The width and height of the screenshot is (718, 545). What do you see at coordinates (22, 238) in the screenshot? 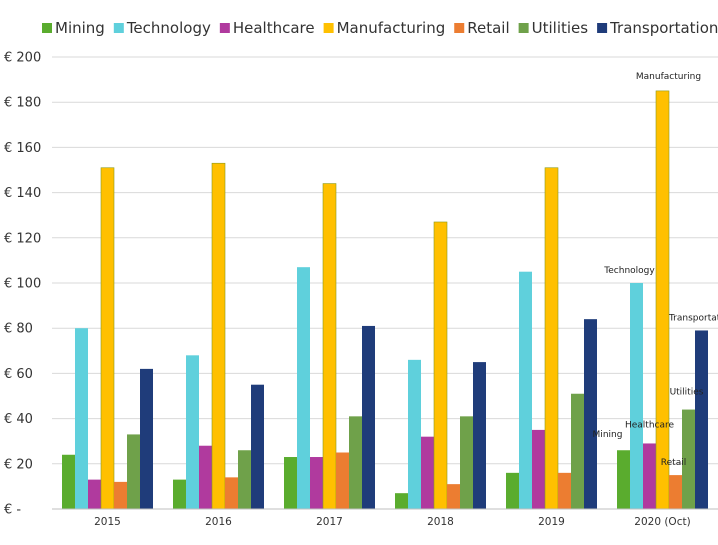
I see `y-tick-label: € 120` at bounding box center [22, 238].